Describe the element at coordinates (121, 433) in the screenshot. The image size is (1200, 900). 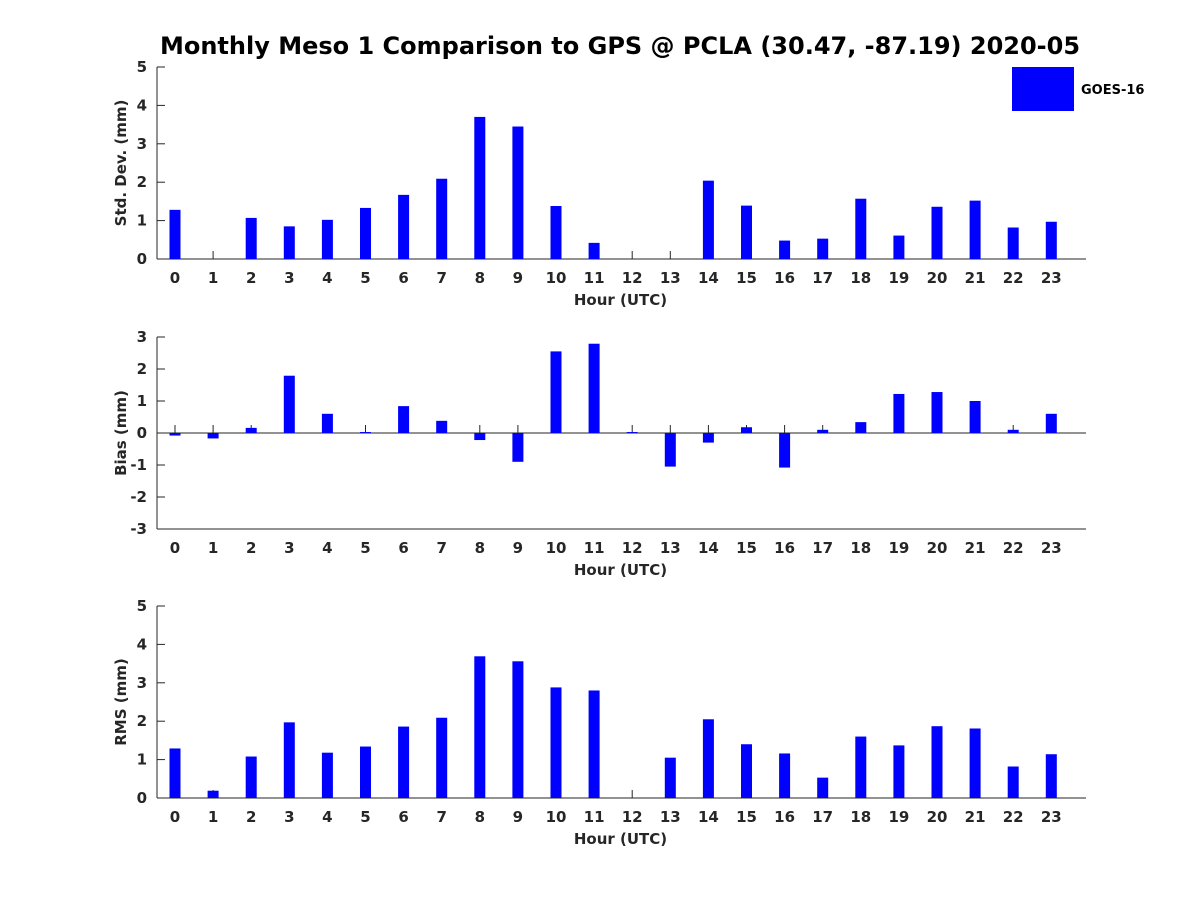
I see `y-axis-label: Bias (mm)` at that location.